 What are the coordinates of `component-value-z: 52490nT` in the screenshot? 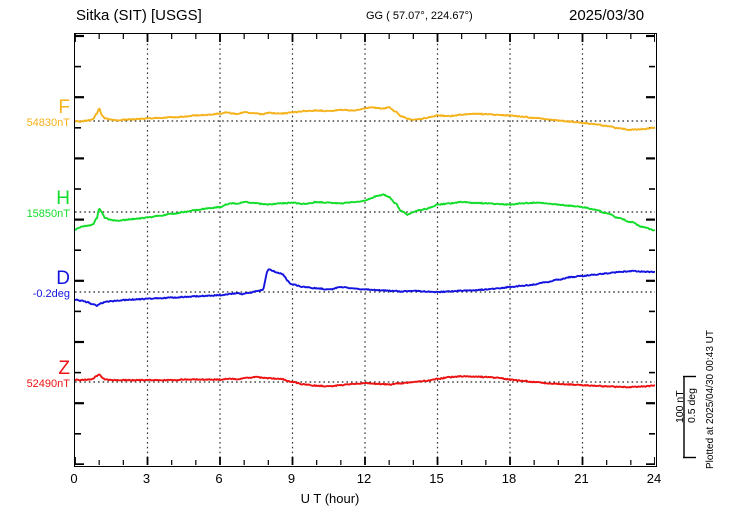 It's located at (48, 384).